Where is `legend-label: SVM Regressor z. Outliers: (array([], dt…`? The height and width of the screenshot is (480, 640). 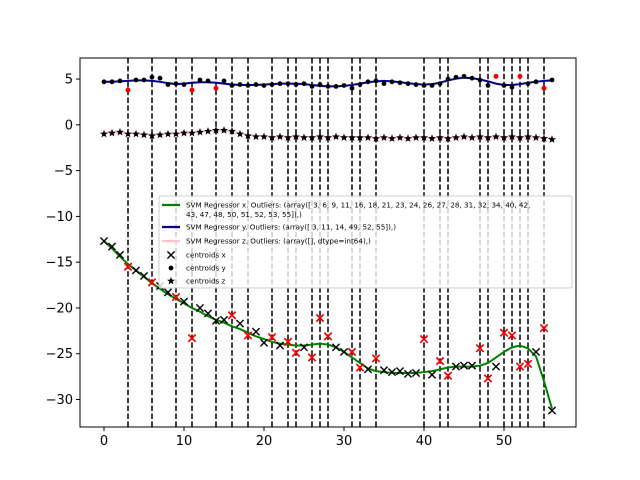
legend-label: SVM Regressor z. Outliers: (array([], dt… is located at coordinates (278, 241).